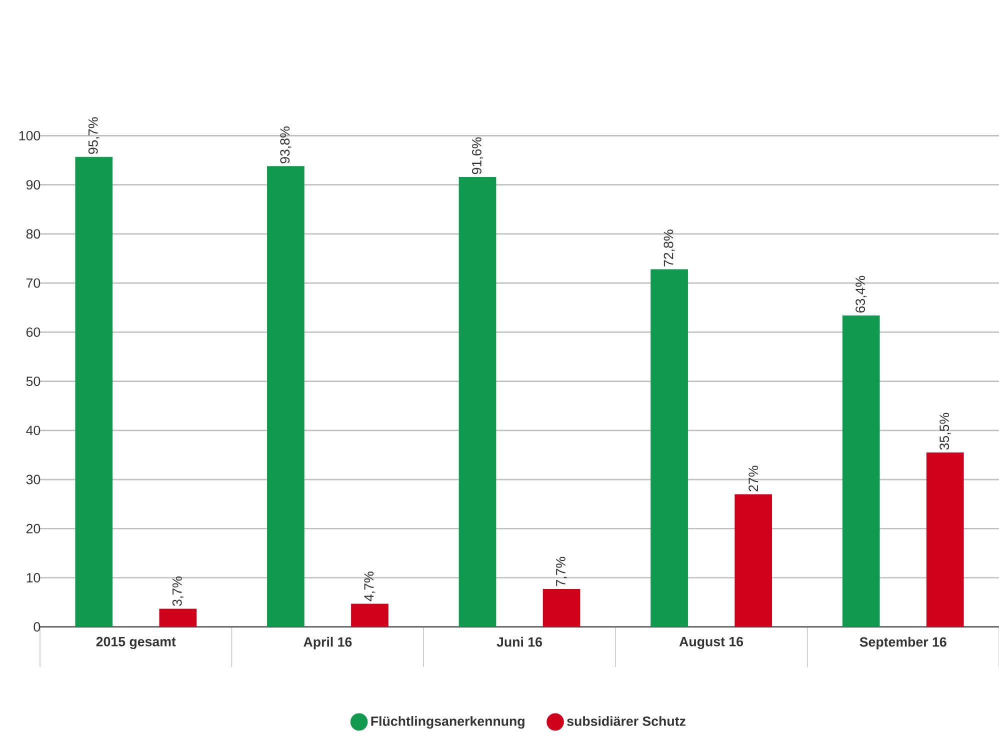 This screenshot has width=999, height=740. I want to click on y-tick-label: 0, so click(37, 627).